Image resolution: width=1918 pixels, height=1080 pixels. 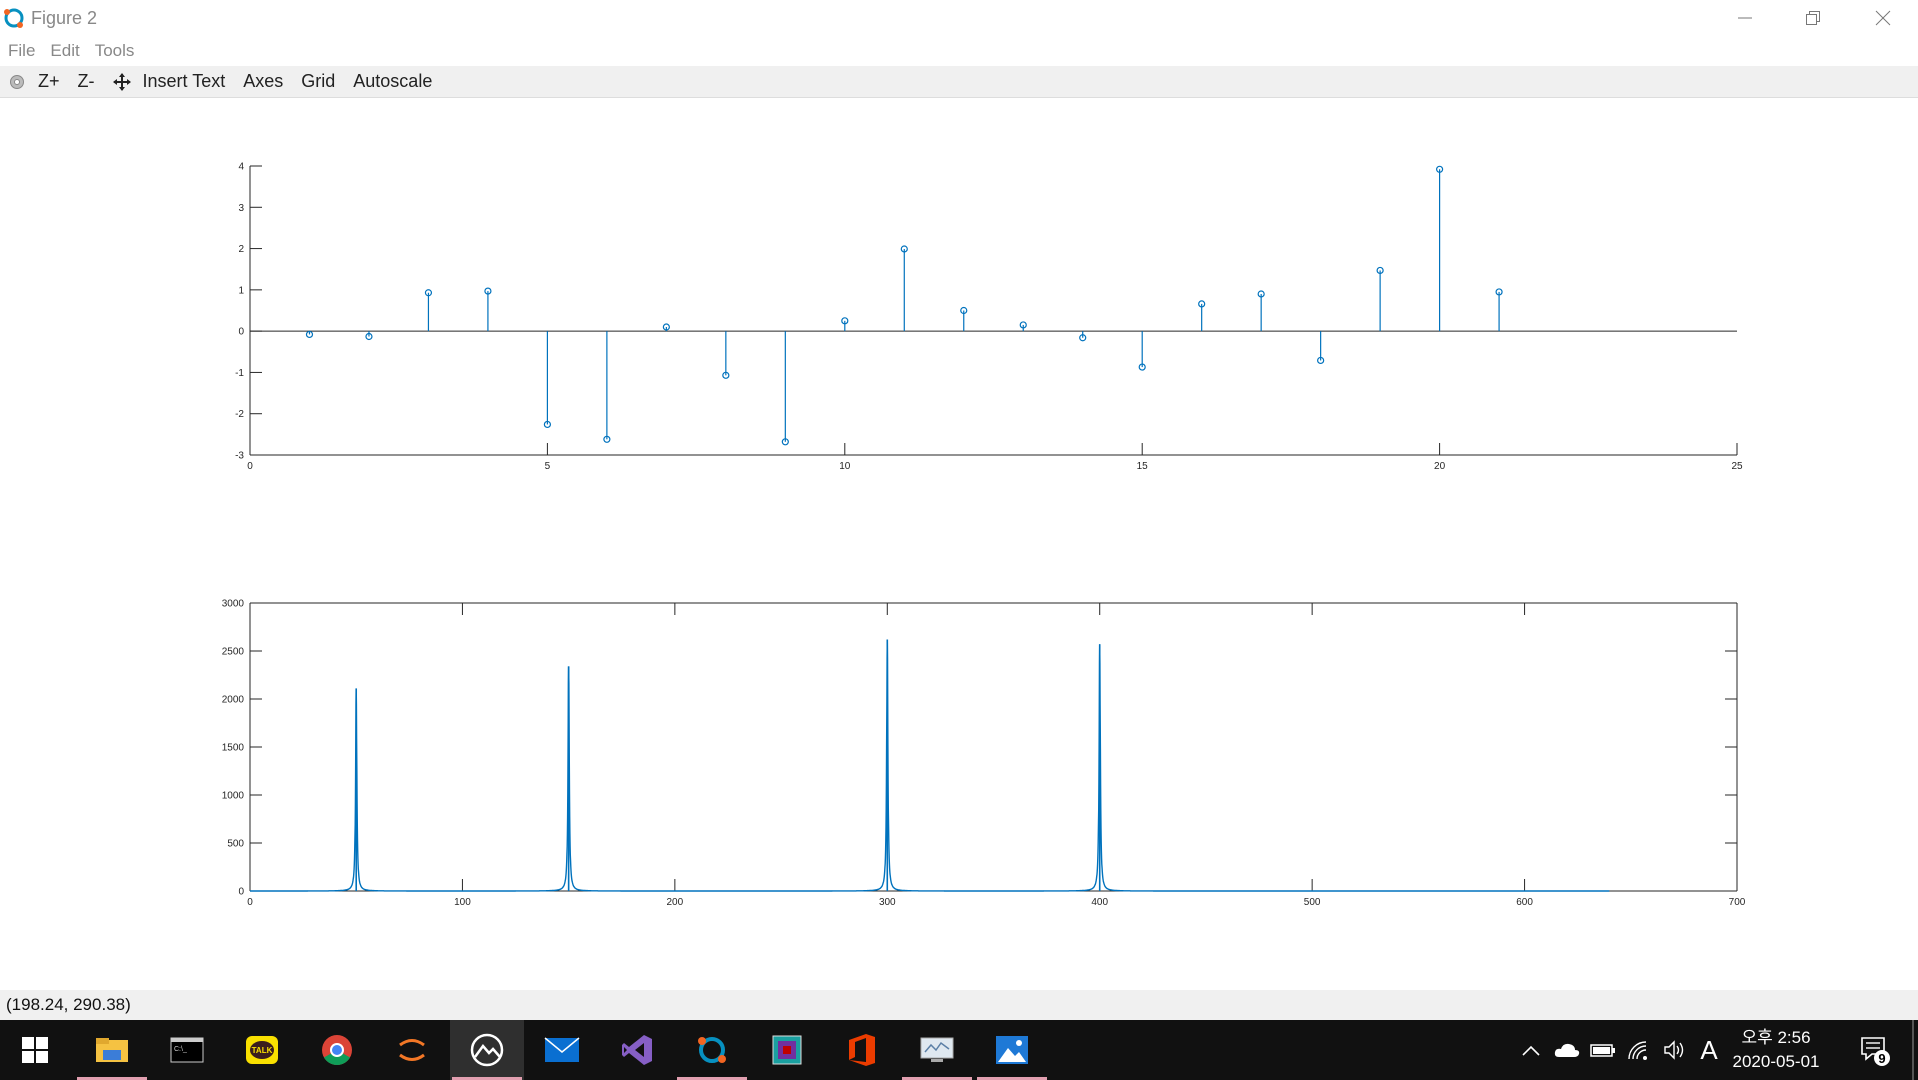 I want to click on taskbar-photos-app, so click(x=487, y=1050).